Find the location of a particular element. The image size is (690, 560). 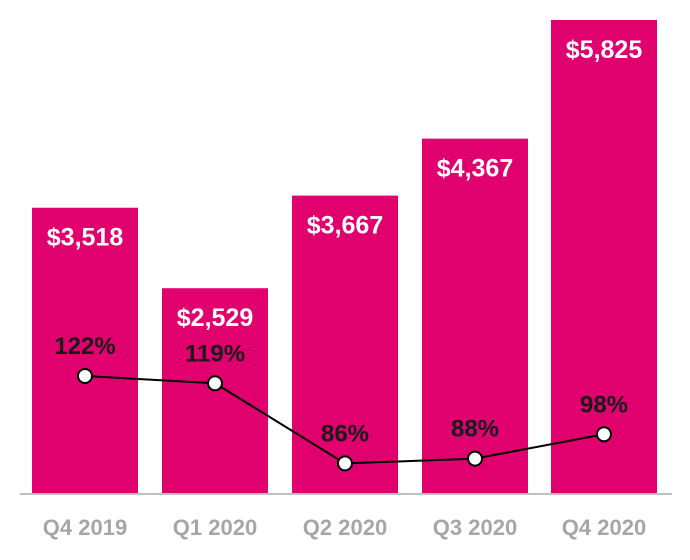

bar-value-label-0: $3,518 is located at coordinates (85, 238).